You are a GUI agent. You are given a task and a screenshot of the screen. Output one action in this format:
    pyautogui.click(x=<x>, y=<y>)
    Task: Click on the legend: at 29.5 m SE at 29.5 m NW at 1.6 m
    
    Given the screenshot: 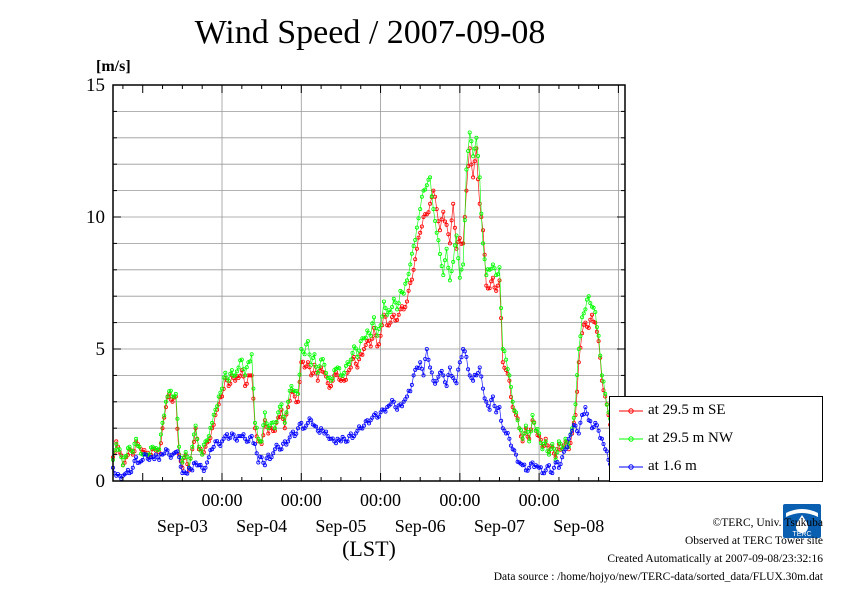 What is the action you would take?
    pyautogui.click(x=716, y=439)
    